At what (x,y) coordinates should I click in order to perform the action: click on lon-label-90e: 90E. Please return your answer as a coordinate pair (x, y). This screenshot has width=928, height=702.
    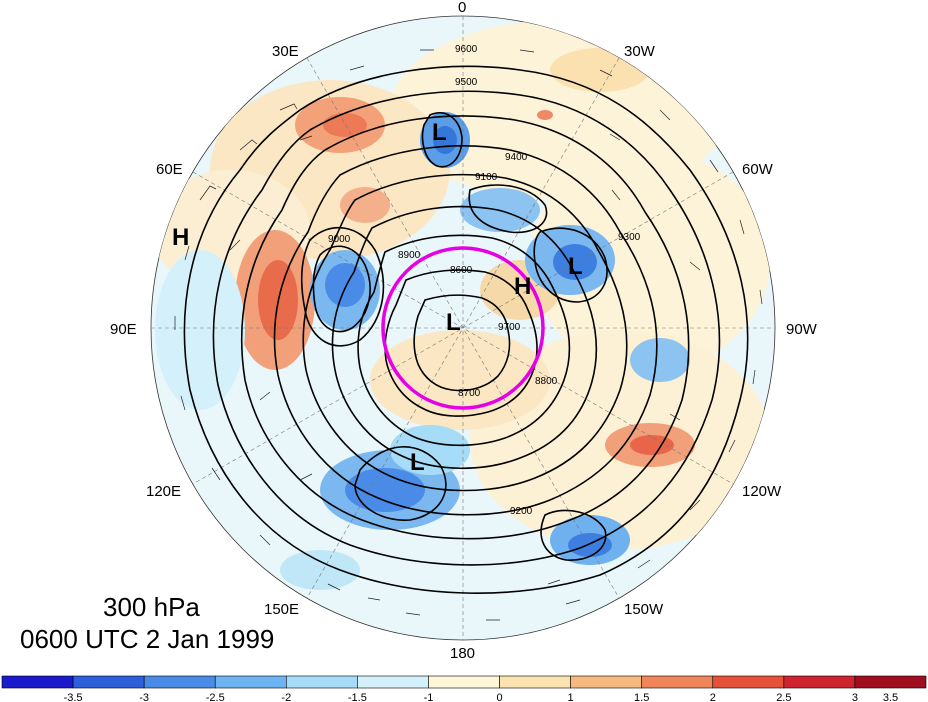
    Looking at the image, I should click on (123, 329).